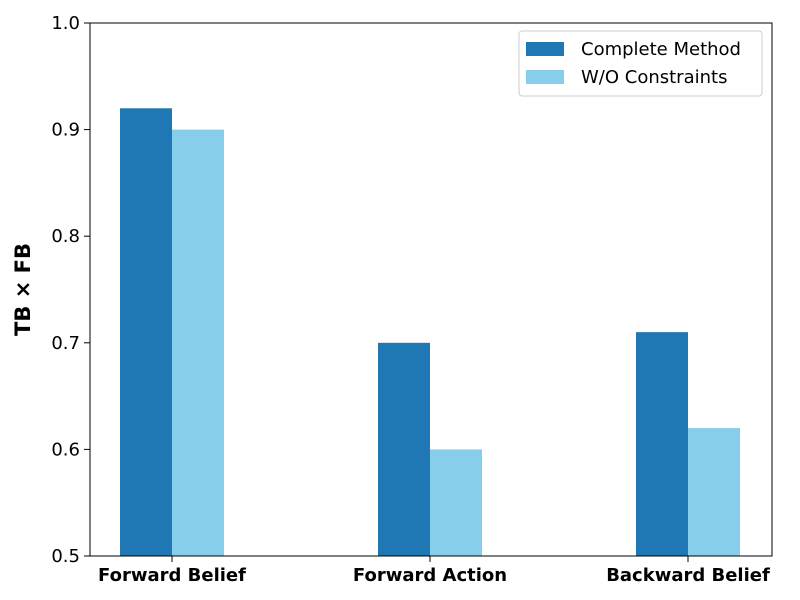 Image resolution: width=800 pixels, height=600 pixels. I want to click on y-axis-title: TB × FB, so click(23, 289).